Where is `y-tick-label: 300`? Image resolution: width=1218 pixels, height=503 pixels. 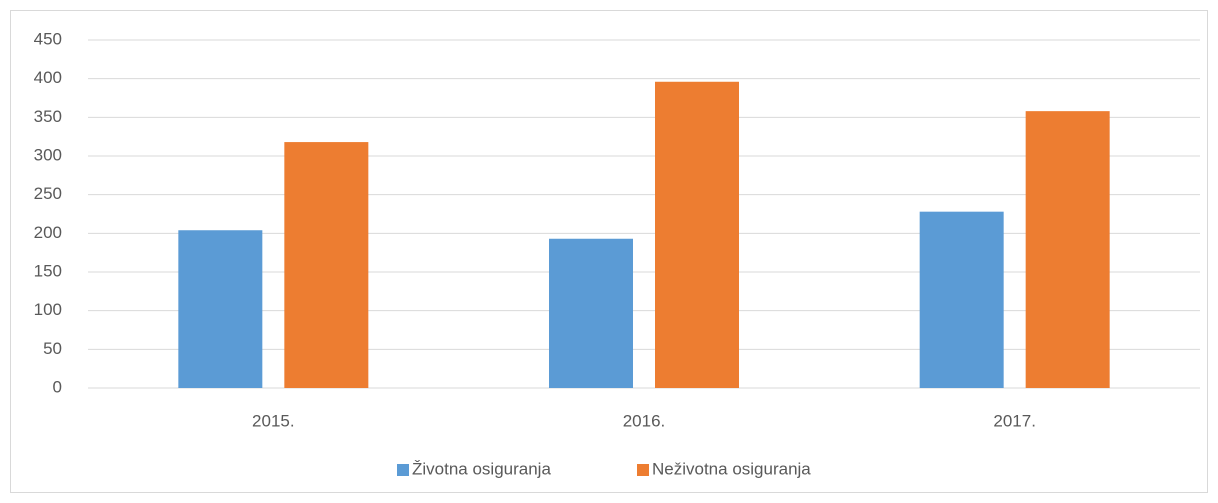
y-tick-label: 300 is located at coordinates (48, 154).